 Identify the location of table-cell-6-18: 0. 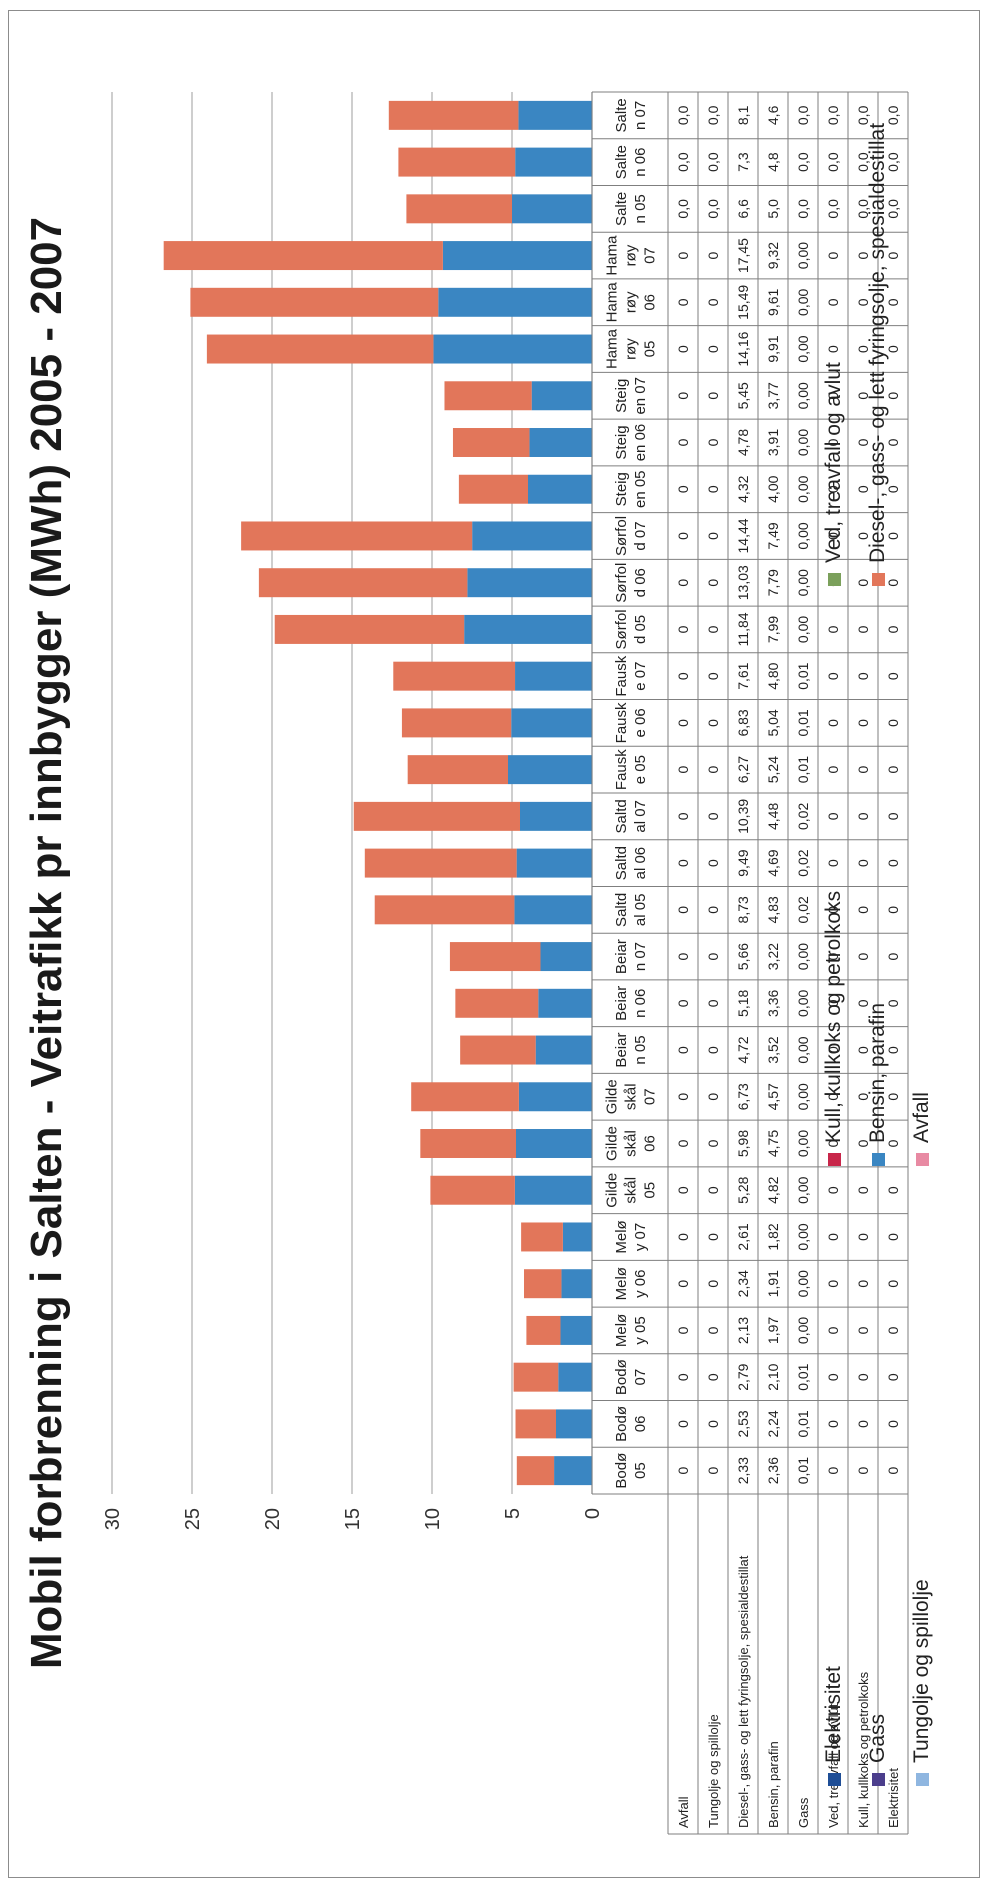
(863, 629).